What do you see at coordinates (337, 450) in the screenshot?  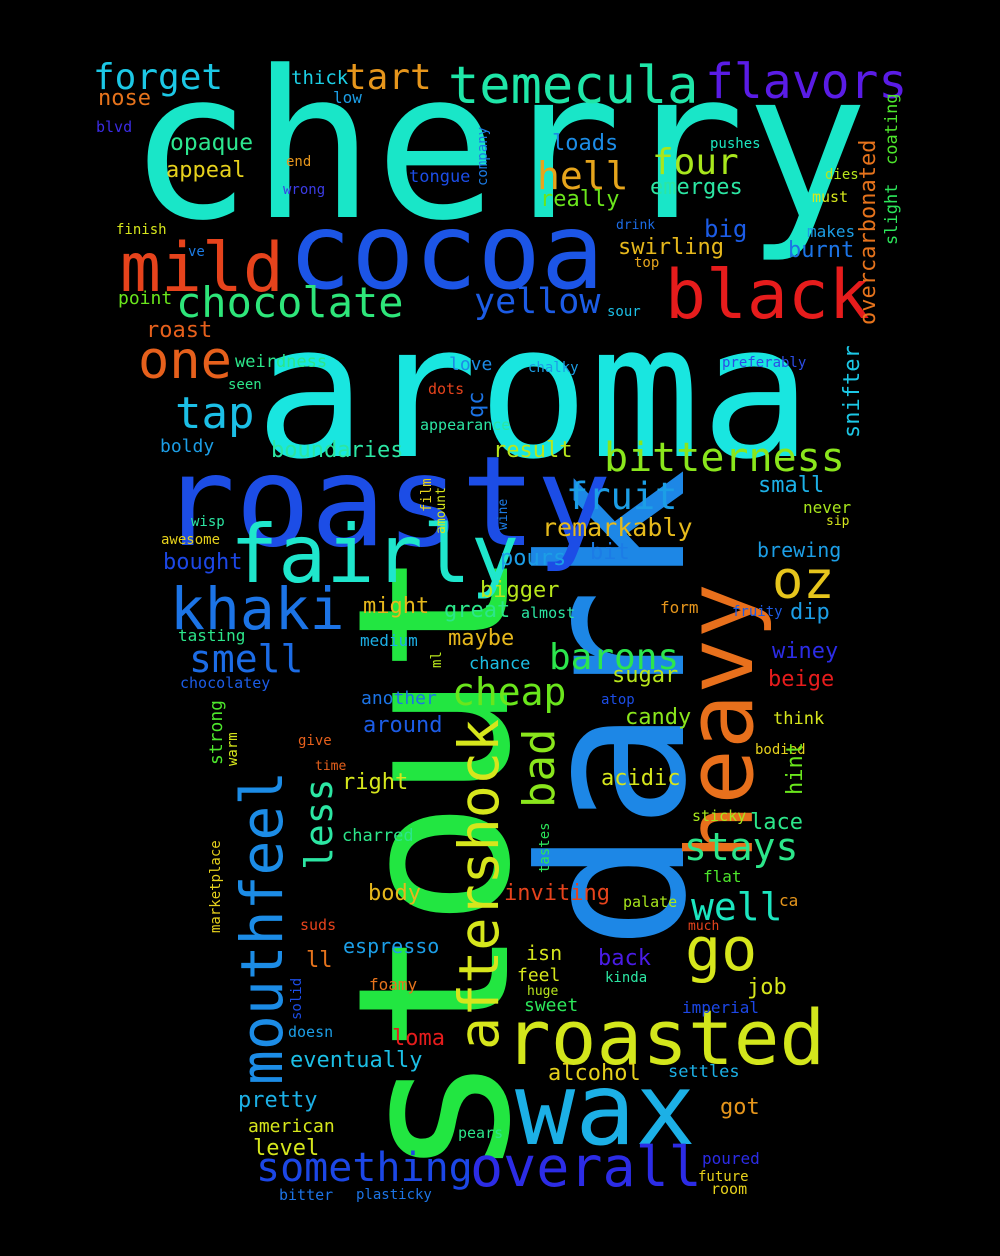 I see `word-boundaries: boundaries` at bounding box center [337, 450].